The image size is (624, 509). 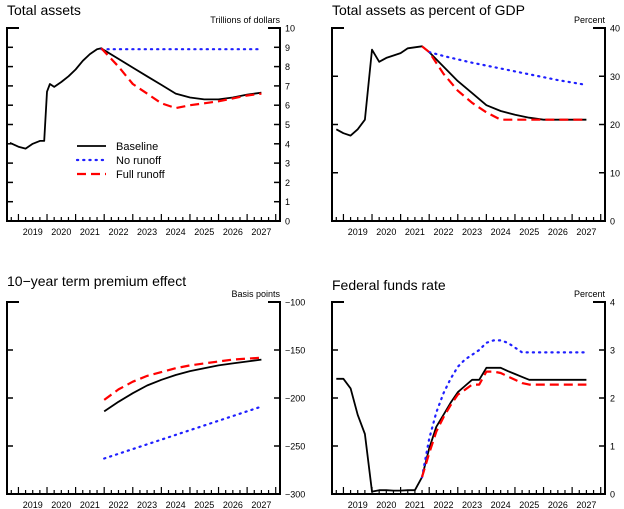 What do you see at coordinates (389, 285) in the screenshot?
I see `chart-title: Federal funds rate` at bounding box center [389, 285].